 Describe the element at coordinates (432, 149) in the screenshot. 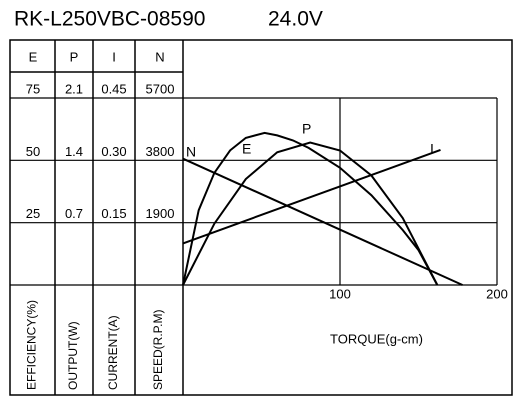

I see `curve-label: I` at that location.